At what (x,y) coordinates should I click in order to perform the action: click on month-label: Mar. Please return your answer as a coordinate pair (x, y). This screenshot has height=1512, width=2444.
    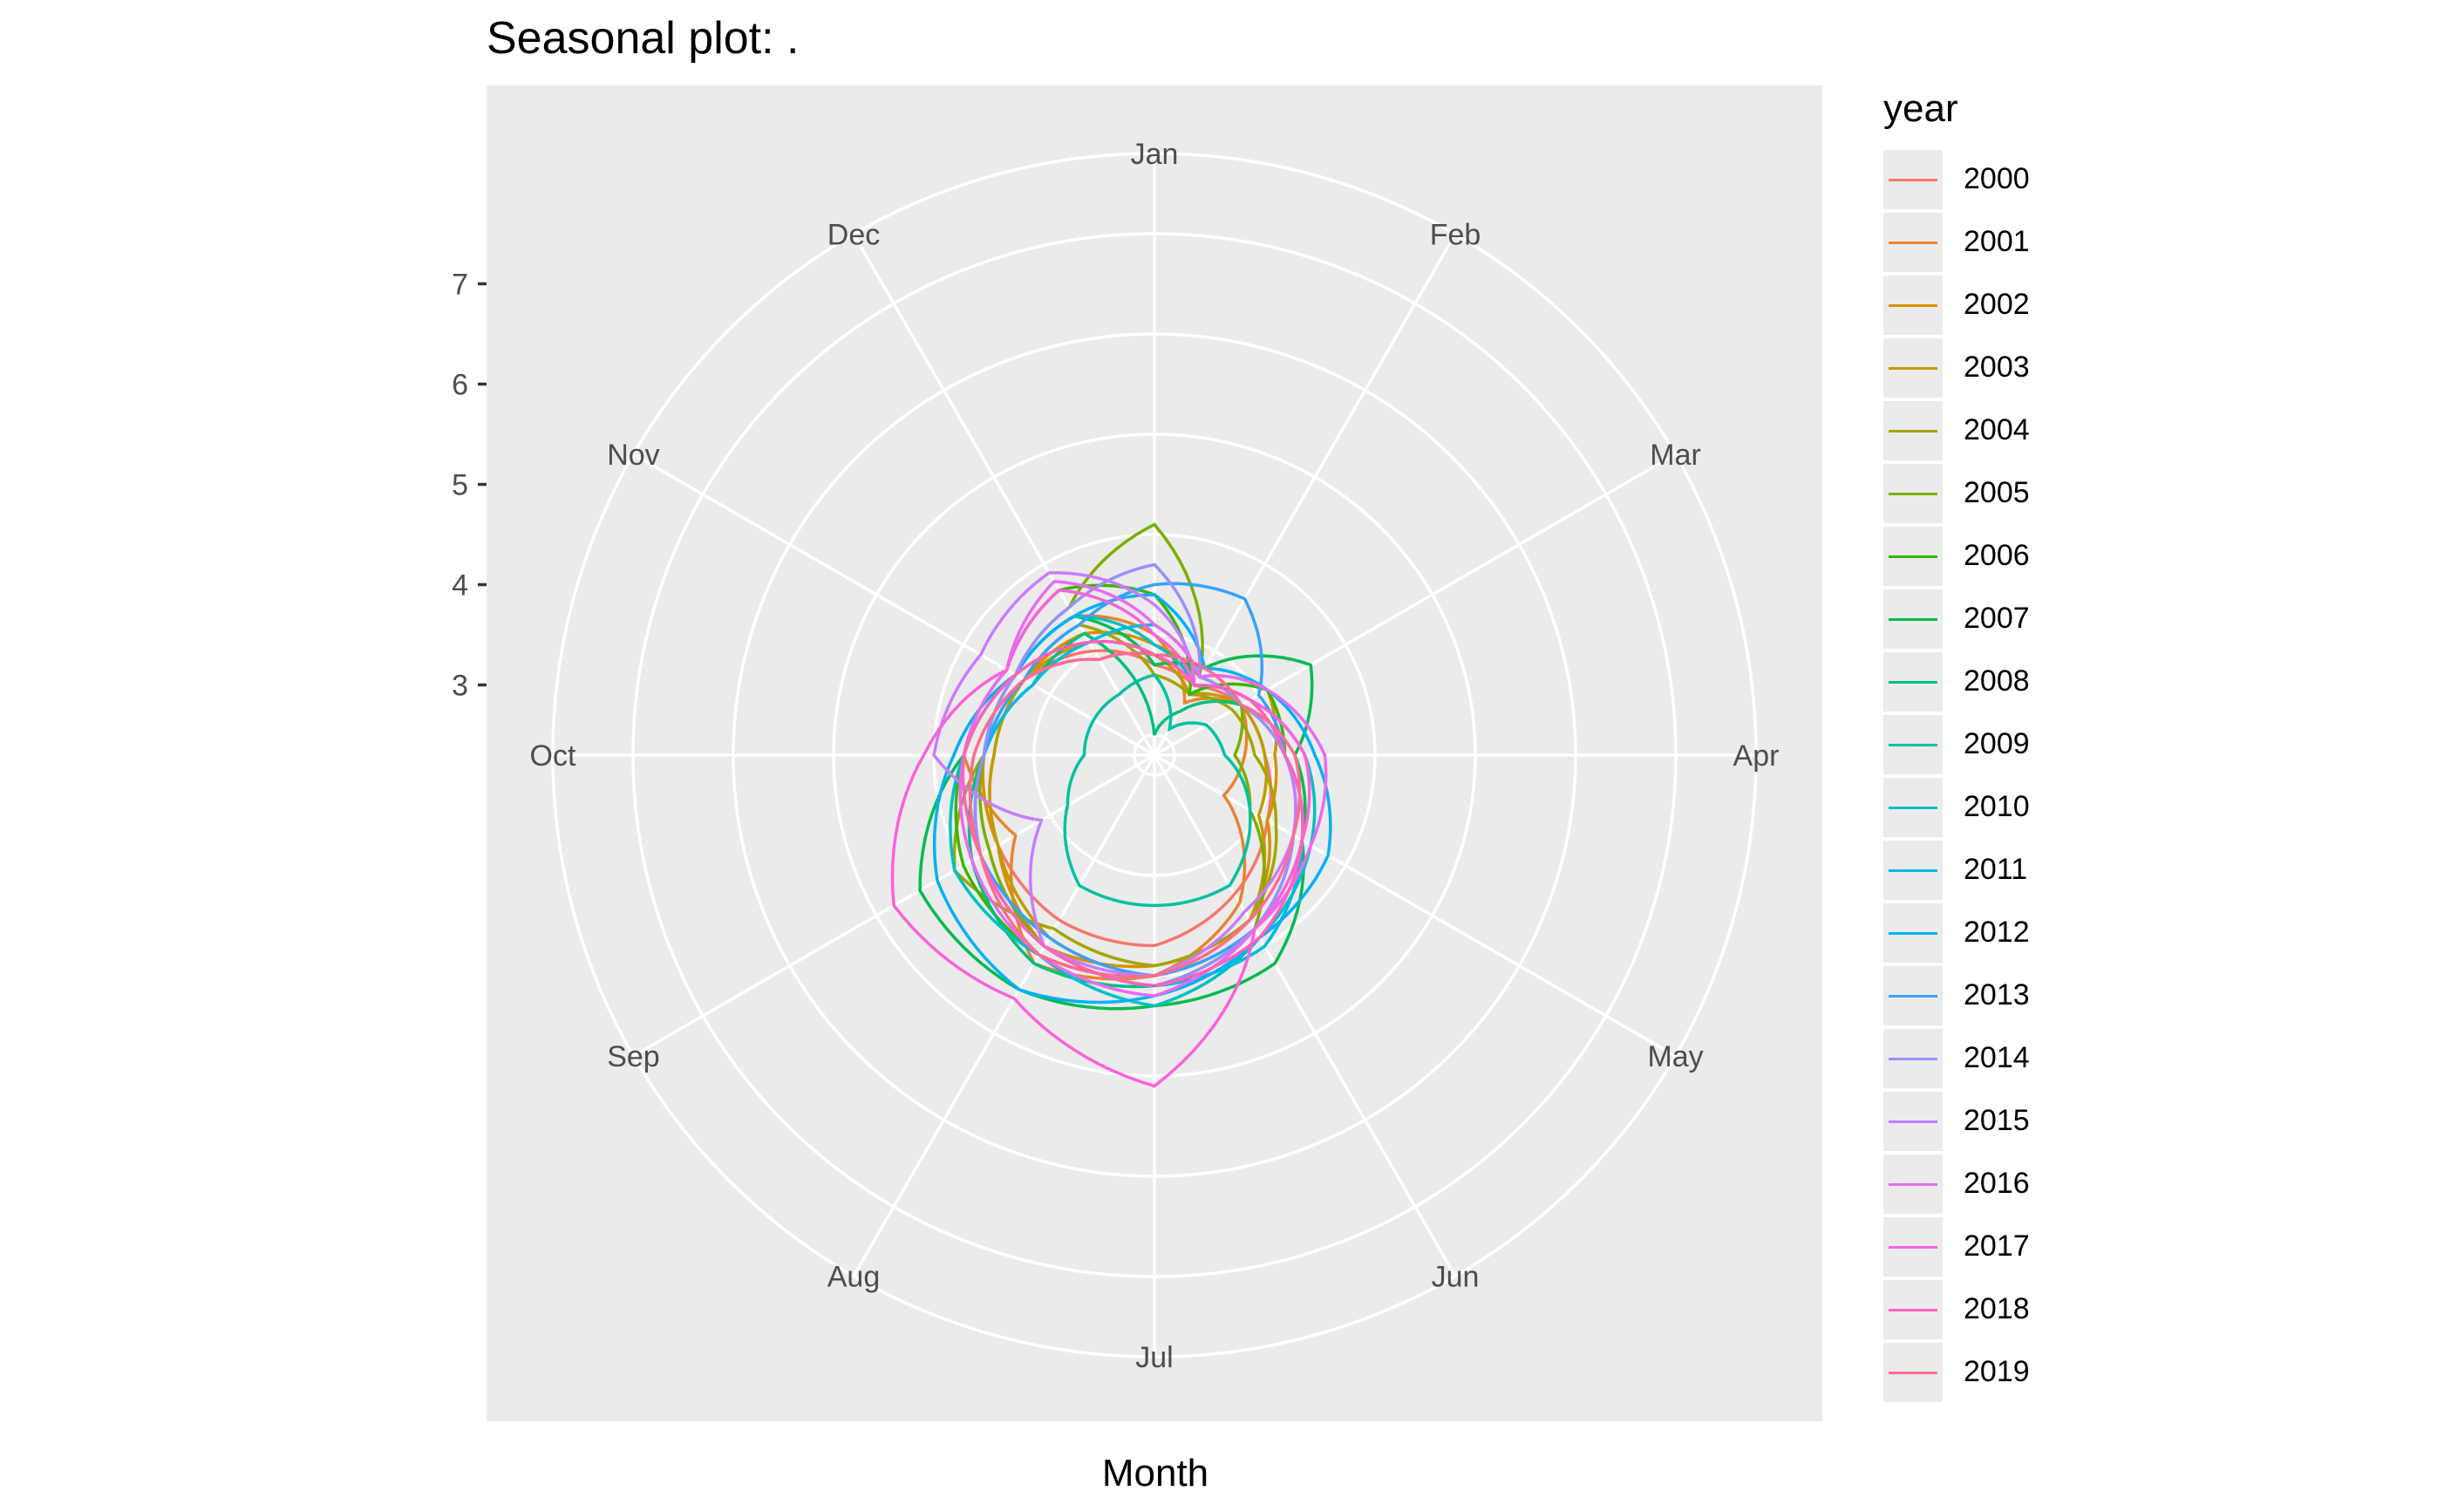
    Looking at the image, I should click on (1675, 455).